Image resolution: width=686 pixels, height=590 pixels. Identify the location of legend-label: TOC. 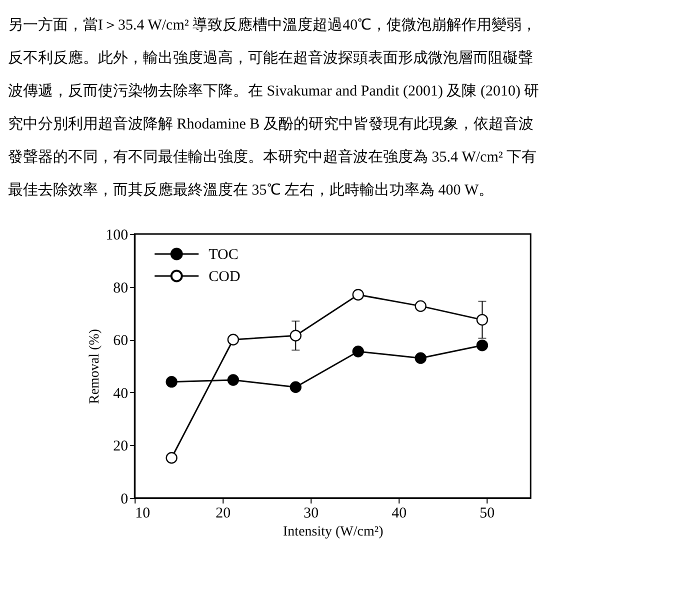
(223, 255).